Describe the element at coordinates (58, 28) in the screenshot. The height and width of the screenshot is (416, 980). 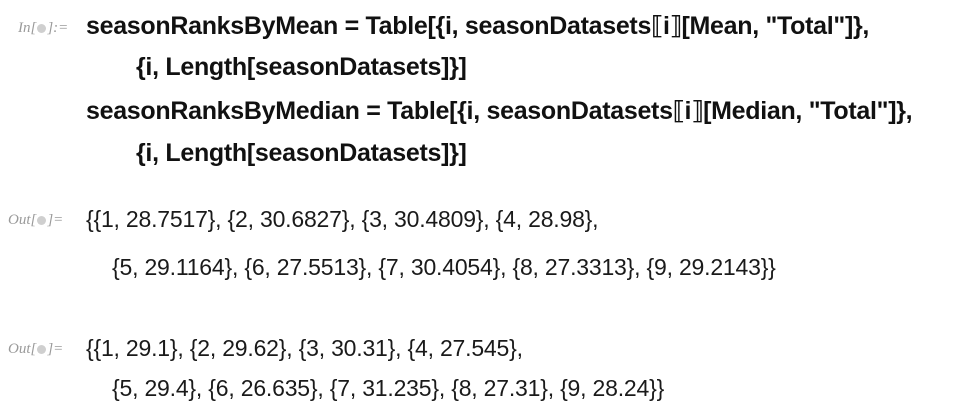
I see `input-label-suffix: ]:=` at that location.